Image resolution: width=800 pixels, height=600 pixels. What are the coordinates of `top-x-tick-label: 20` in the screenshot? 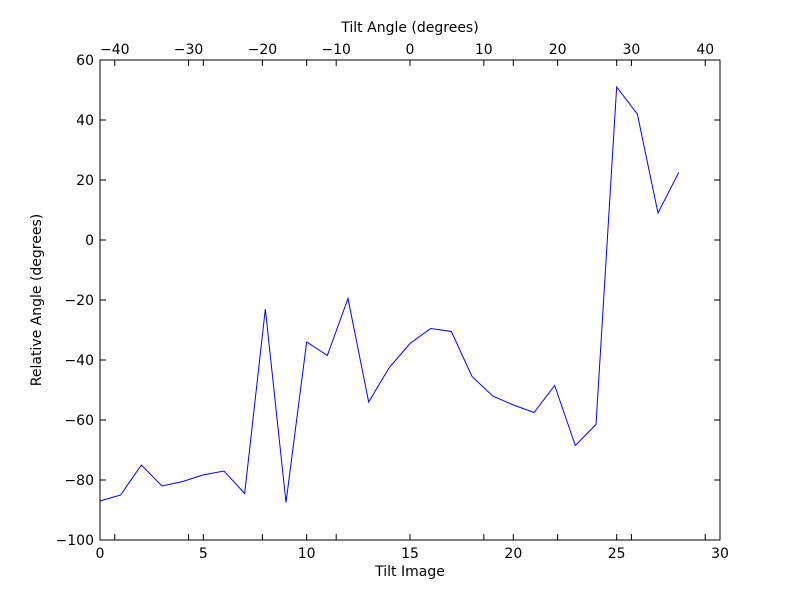 It's located at (558, 50).